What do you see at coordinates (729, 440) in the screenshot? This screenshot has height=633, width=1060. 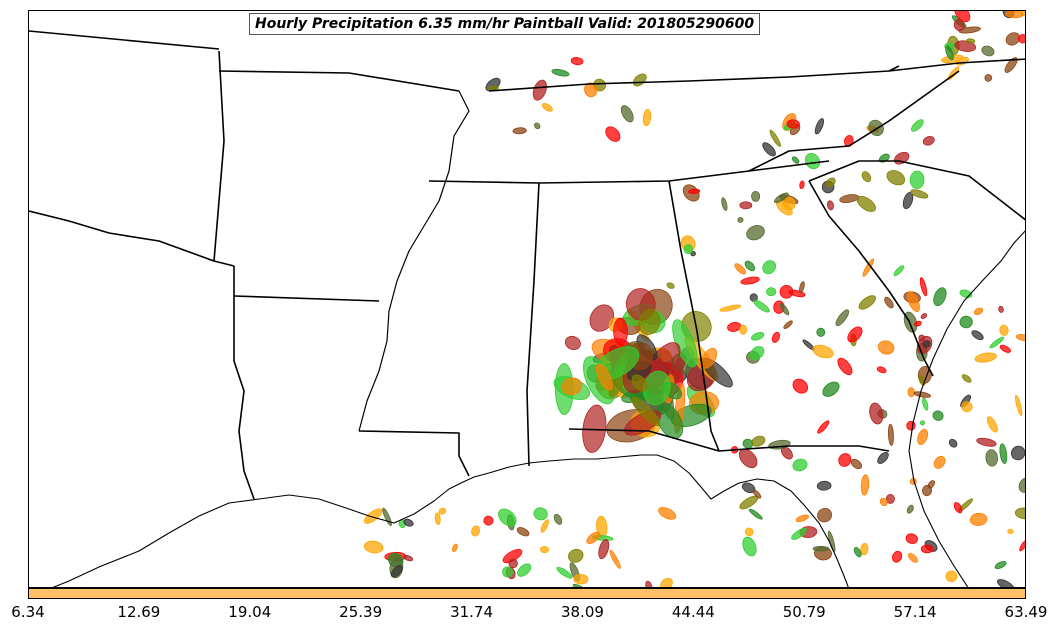 I see `state-border-fl` at bounding box center [729, 440].